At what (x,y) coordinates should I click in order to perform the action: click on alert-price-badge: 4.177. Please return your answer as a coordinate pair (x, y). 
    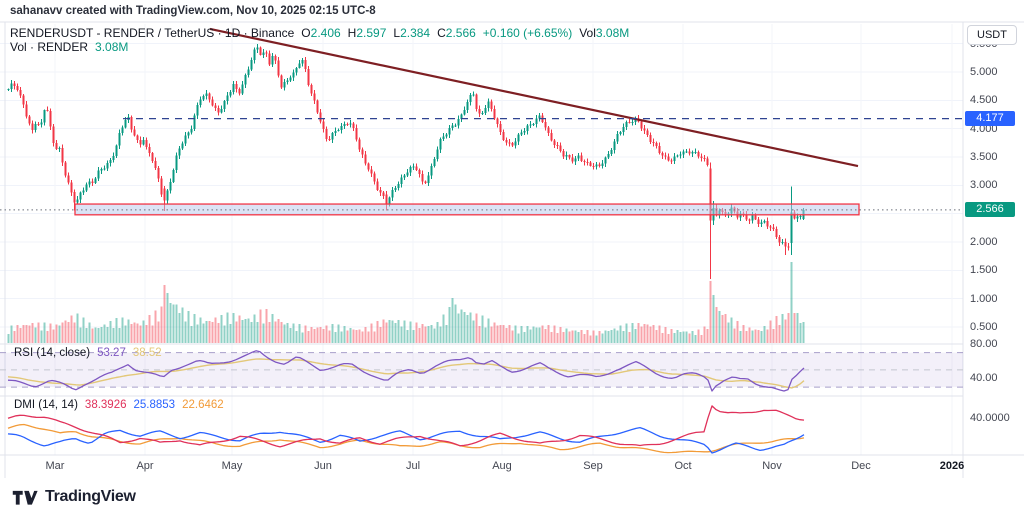
    Looking at the image, I should click on (990, 119).